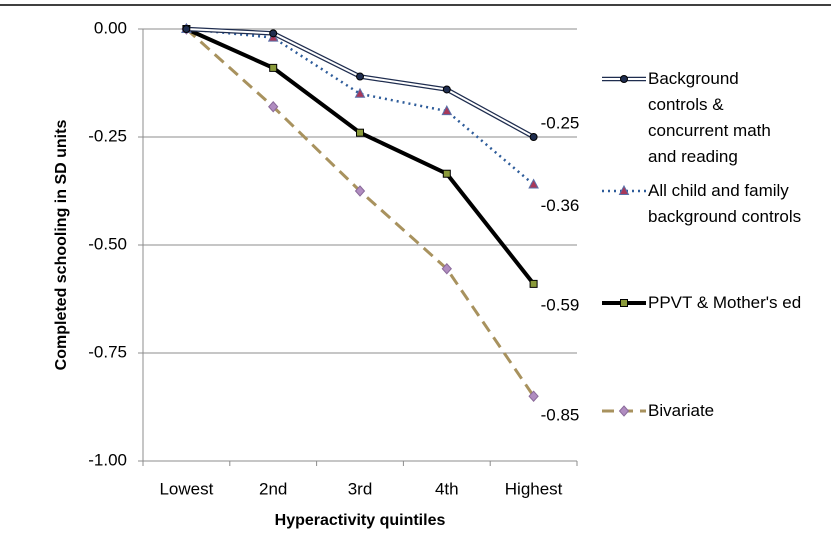 Image resolution: width=831 pixels, height=558 pixels. What do you see at coordinates (534, 488) in the screenshot?
I see `x-tick-label: Highest` at bounding box center [534, 488].